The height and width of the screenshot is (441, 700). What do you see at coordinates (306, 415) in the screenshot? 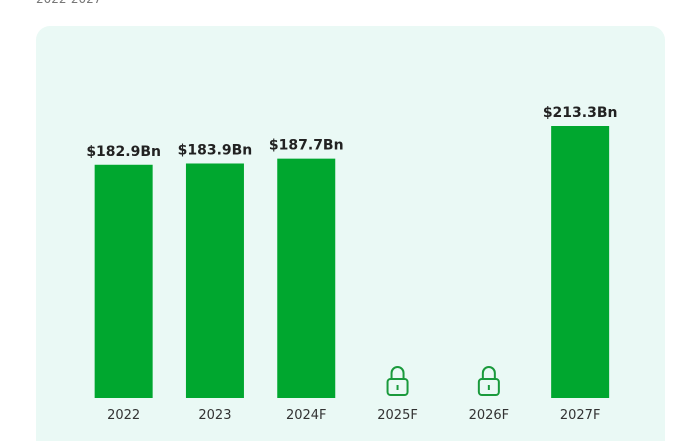
I see `x-tick-label: 2024F` at bounding box center [306, 415].